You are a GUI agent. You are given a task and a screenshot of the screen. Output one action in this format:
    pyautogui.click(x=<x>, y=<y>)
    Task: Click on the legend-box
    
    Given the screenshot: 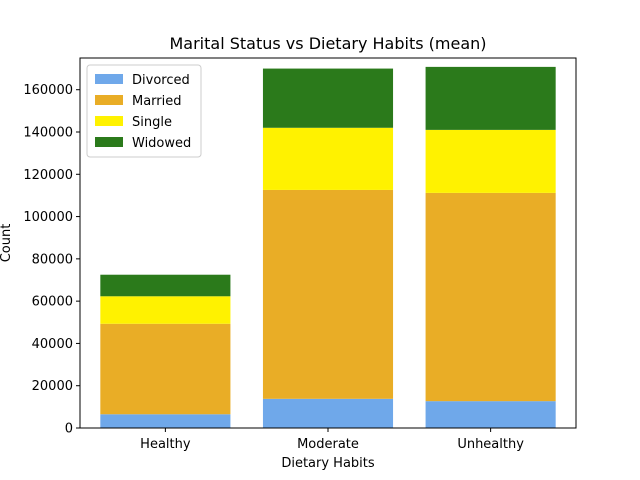 What is the action you would take?
    pyautogui.click(x=144, y=111)
    